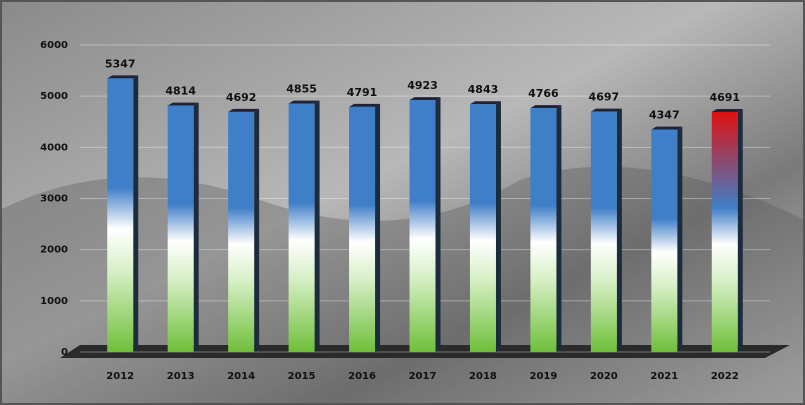 The width and height of the screenshot is (805, 405). Describe the element at coordinates (543, 376) in the screenshot. I see `x-tick-label: 2019` at that location.